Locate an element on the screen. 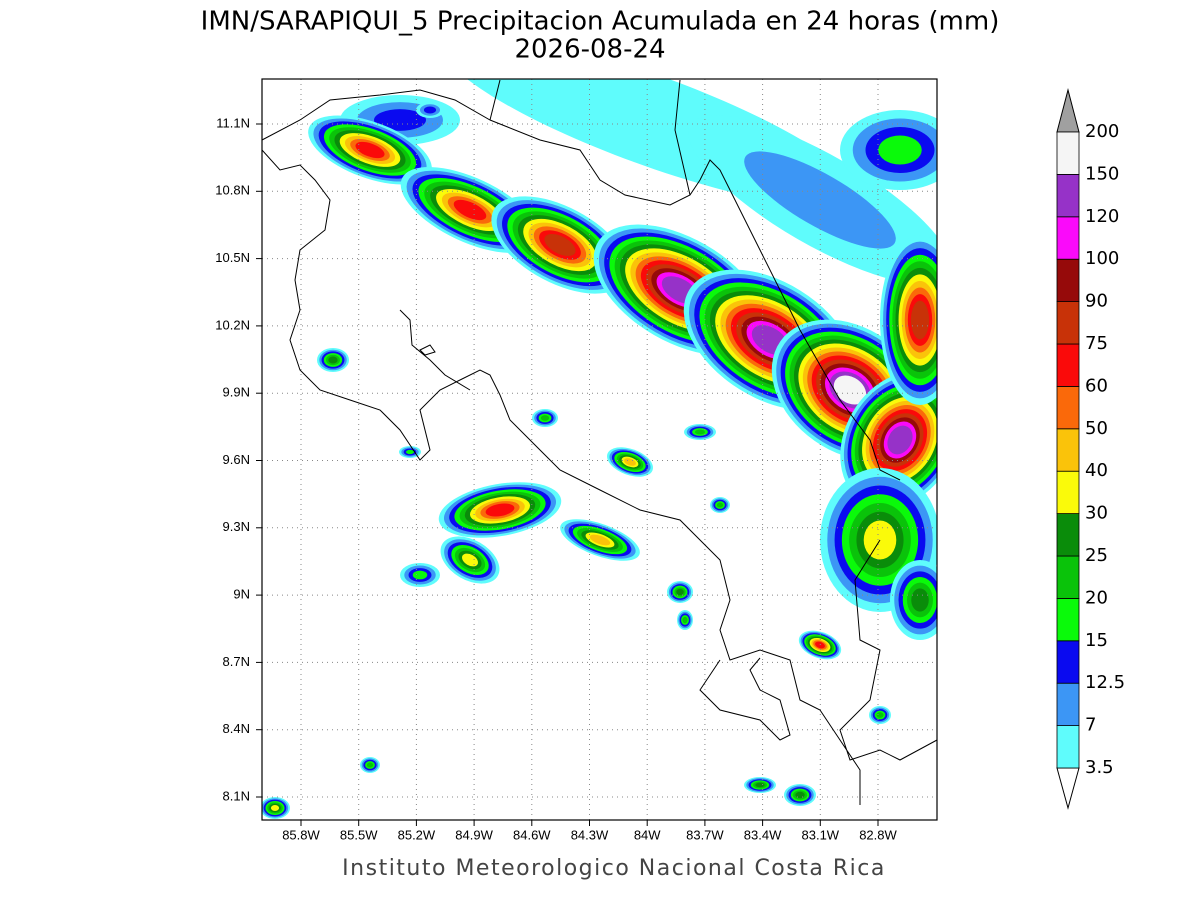  colorbar-label: 20 is located at coordinates (1096, 597).